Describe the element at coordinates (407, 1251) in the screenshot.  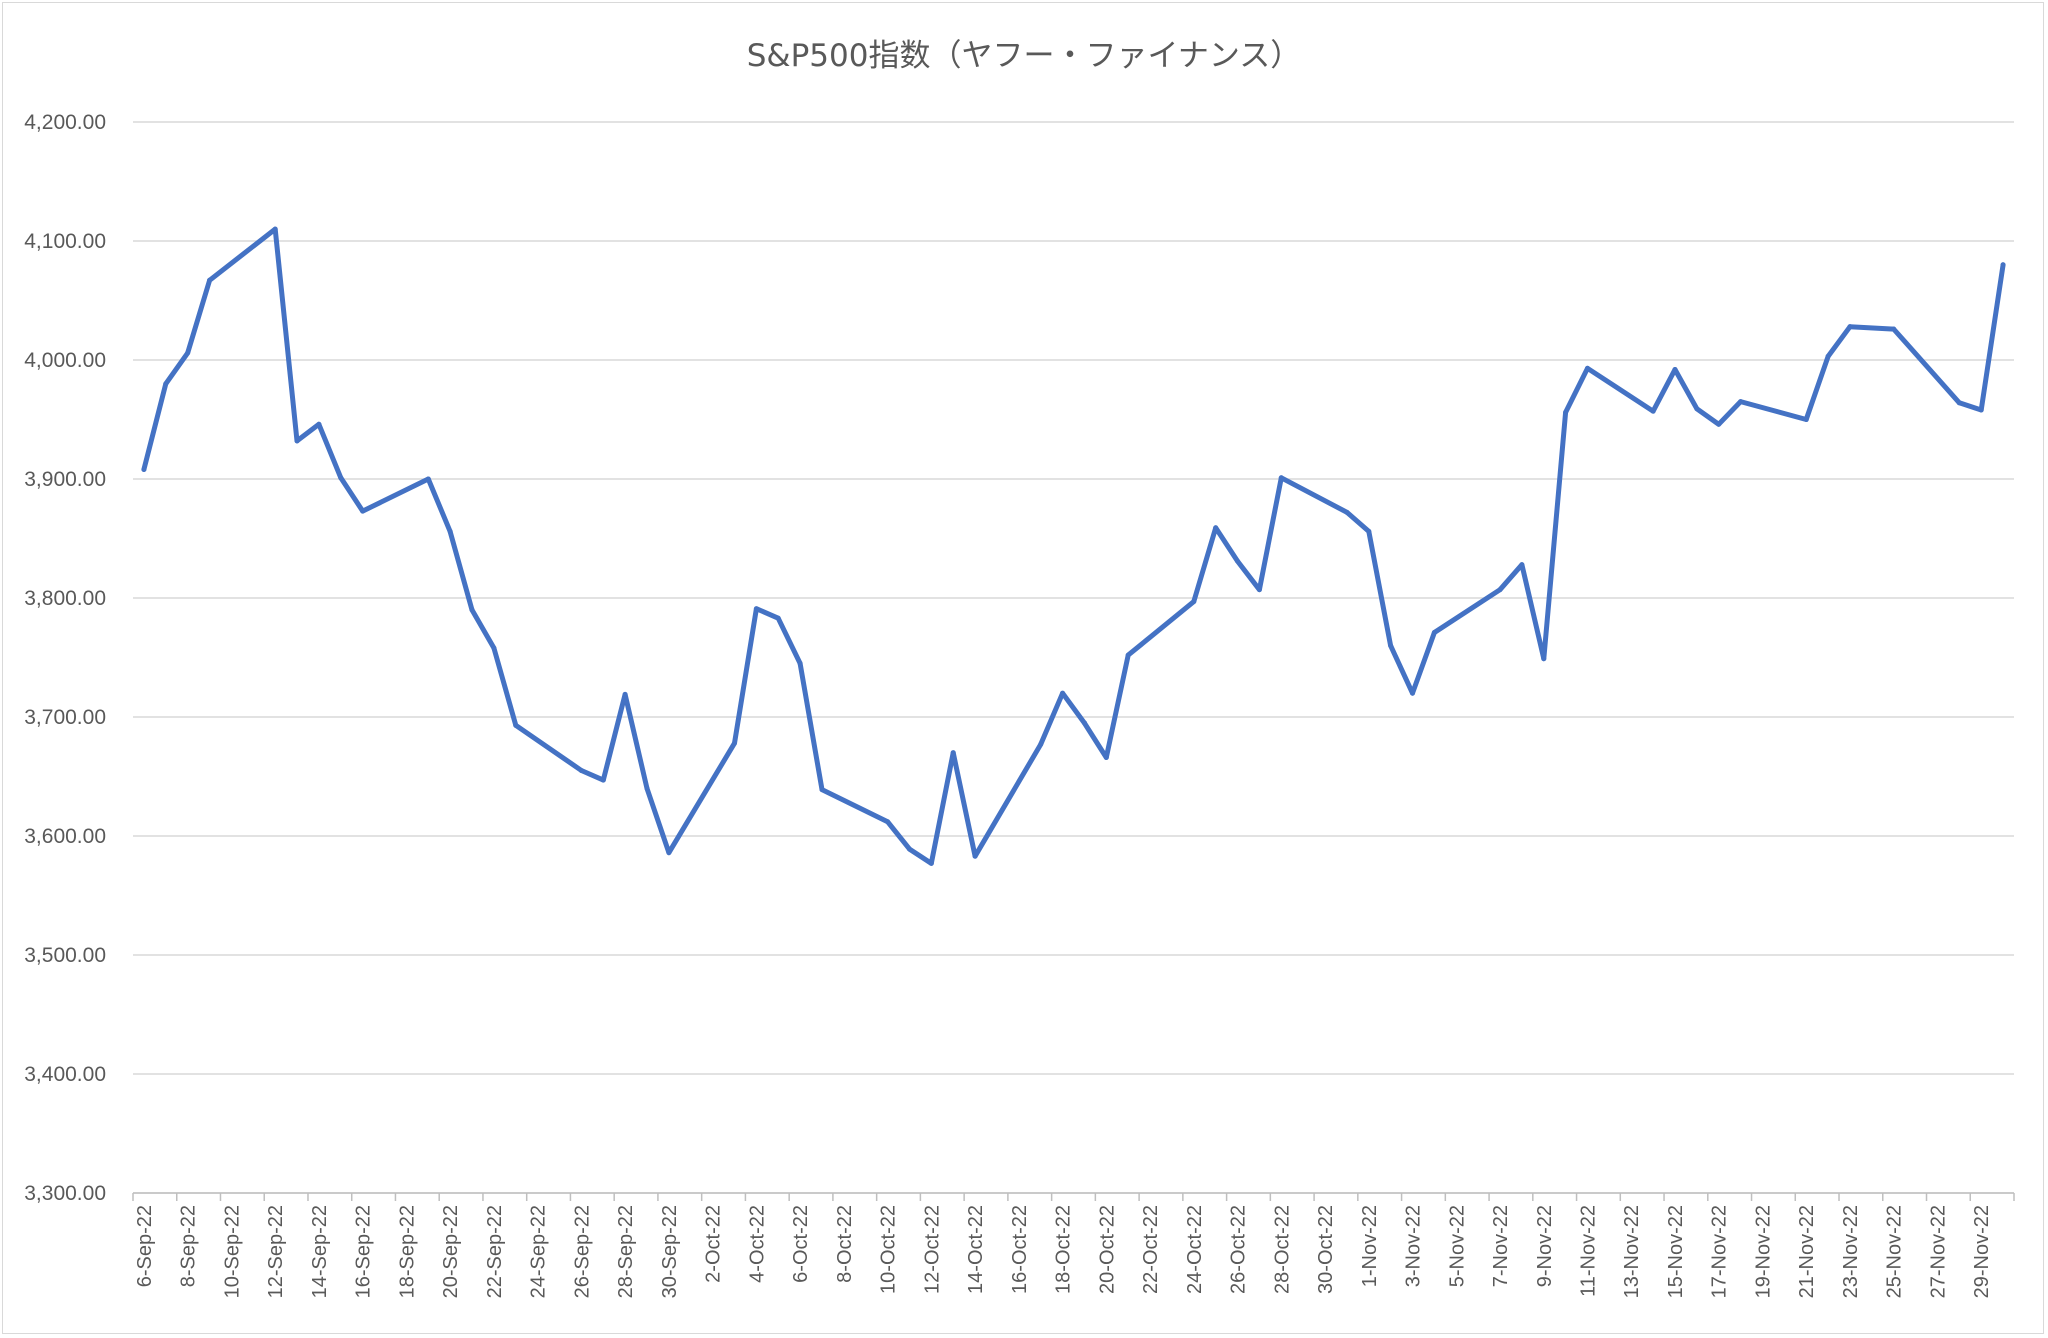
I see `x-tick-label: 18-Sep-22` at that location.